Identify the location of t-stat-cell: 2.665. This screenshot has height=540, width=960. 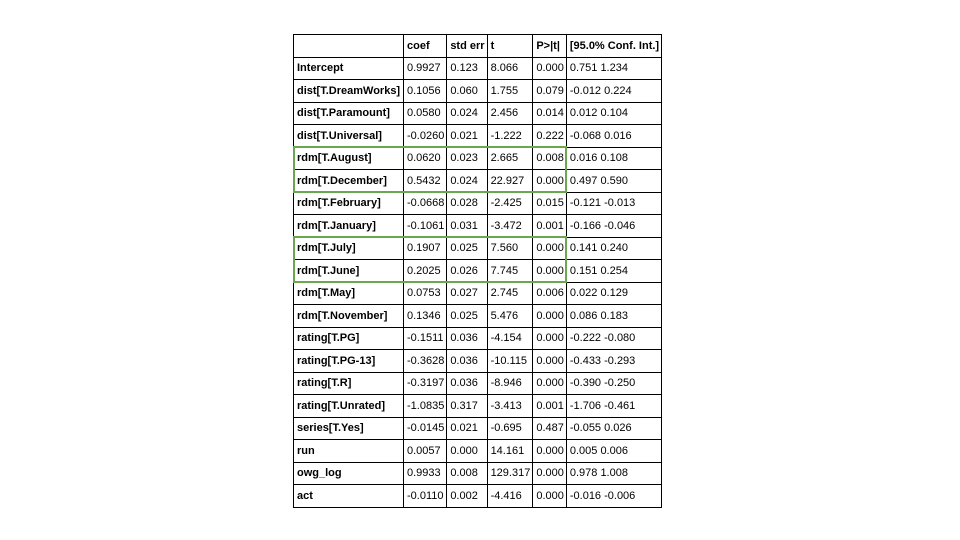
(510, 158).